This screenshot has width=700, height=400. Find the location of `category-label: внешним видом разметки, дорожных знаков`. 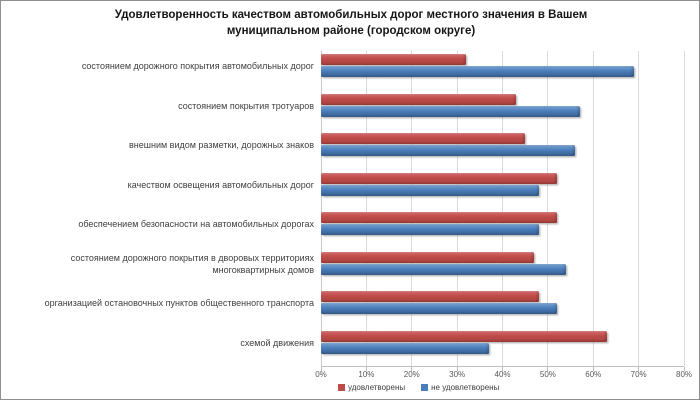

category-label: внешним видом разметки, дорожных знаков is located at coordinates (221, 145).